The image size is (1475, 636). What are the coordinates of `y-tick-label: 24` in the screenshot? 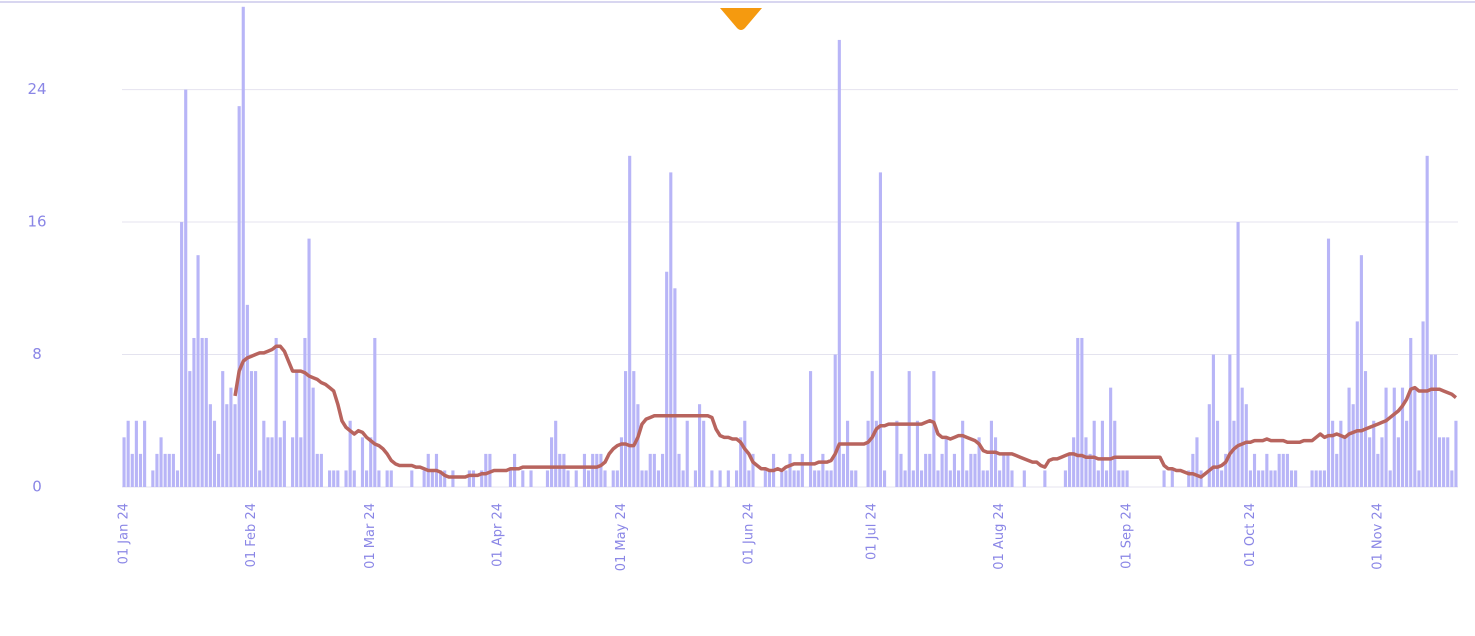 It's located at (36, 89).